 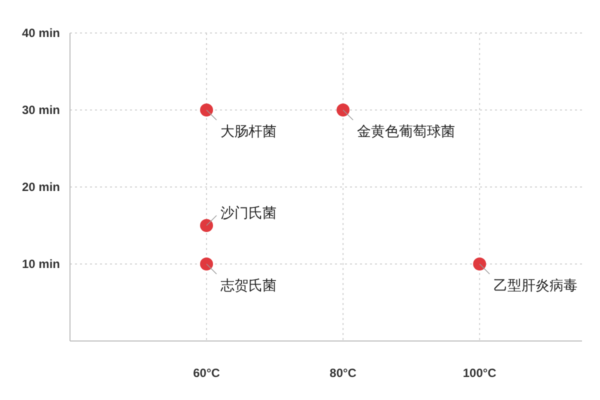 I want to click on y-tick-label: 10 min, so click(x=41, y=264).